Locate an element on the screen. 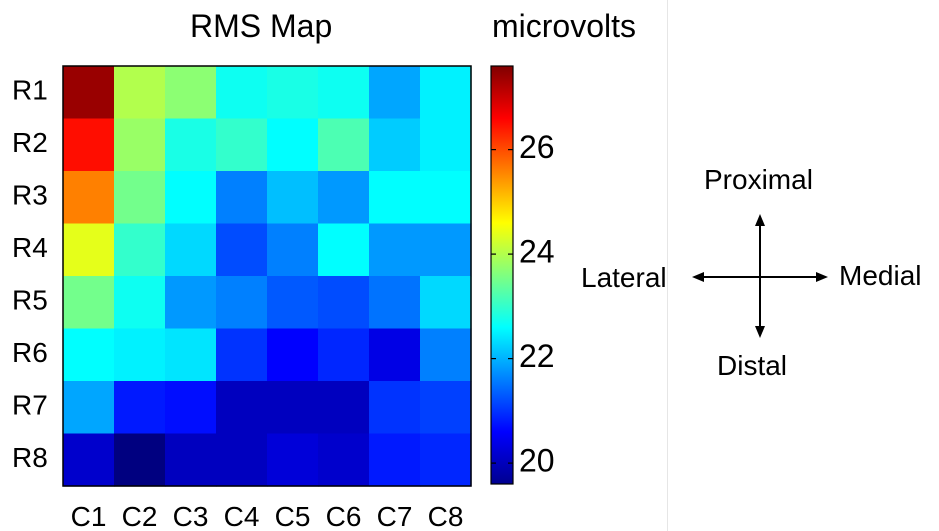 This screenshot has height=531, width=939. heatmap-cell-r3-c1 is located at coordinates (89, 198).